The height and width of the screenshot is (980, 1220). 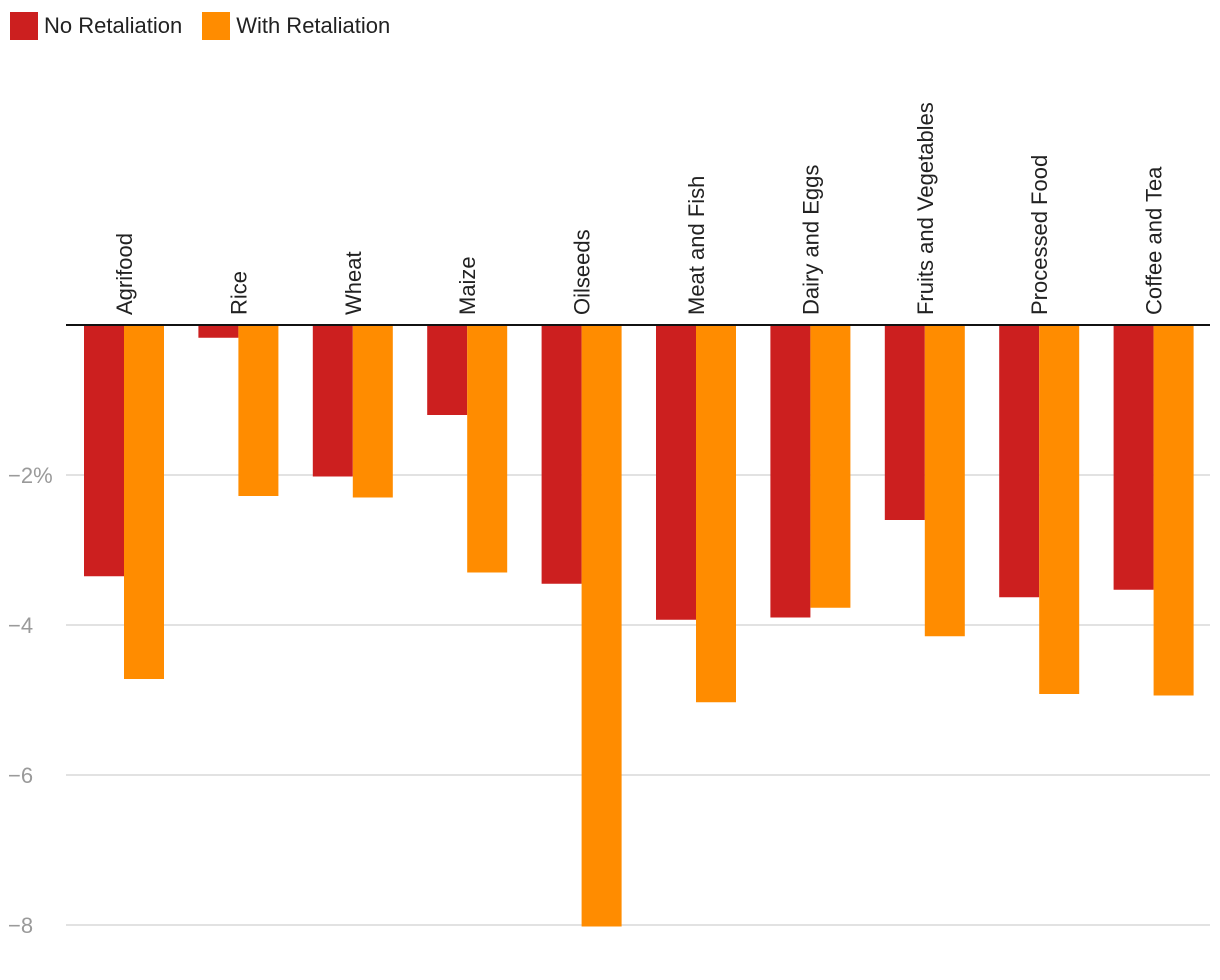 What do you see at coordinates (1039, 235) in the screenshot?
I see `category-label: Processed Food` at bounding box center [1039, 235].